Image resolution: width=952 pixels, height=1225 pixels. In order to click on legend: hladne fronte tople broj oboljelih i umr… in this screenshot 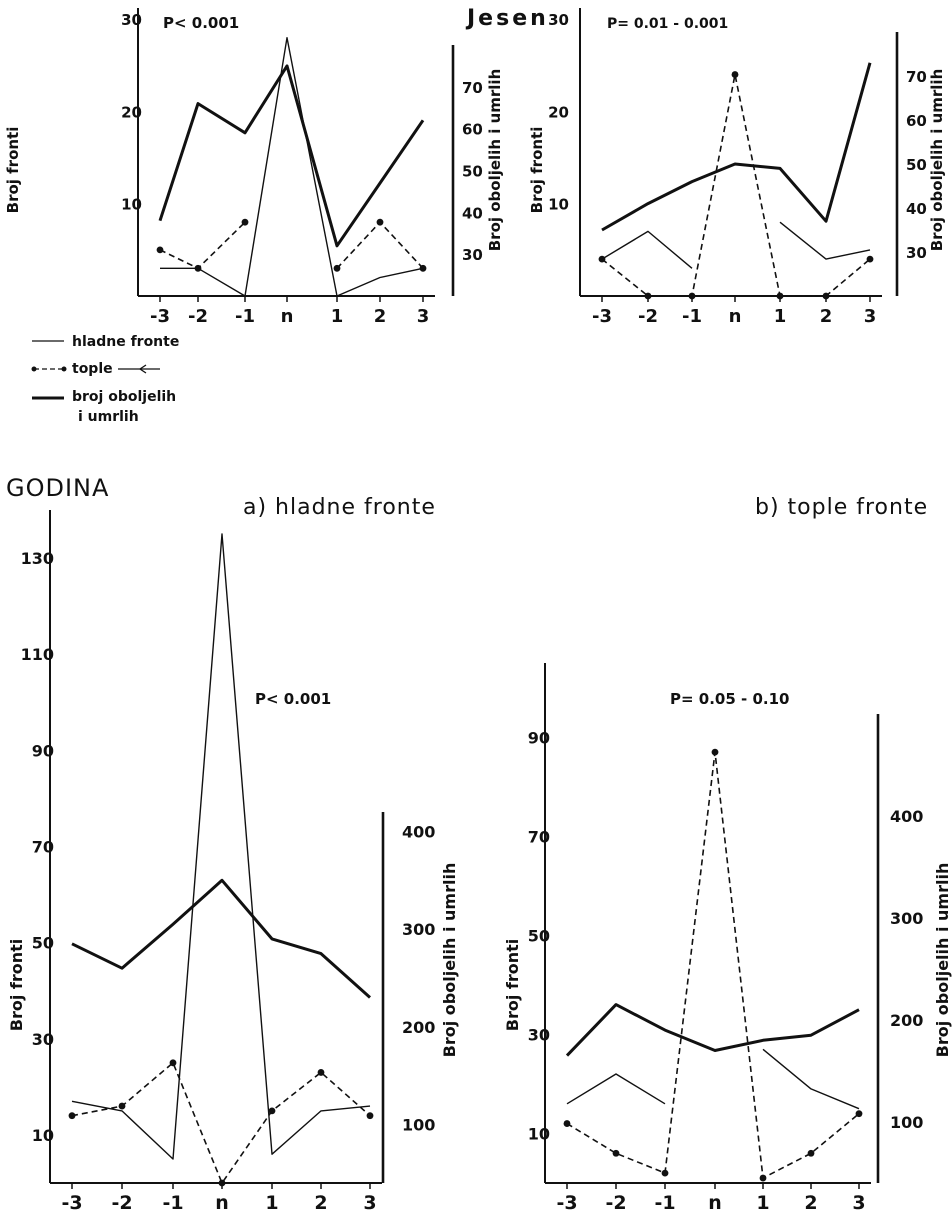, I will do `click(105, 379)`.